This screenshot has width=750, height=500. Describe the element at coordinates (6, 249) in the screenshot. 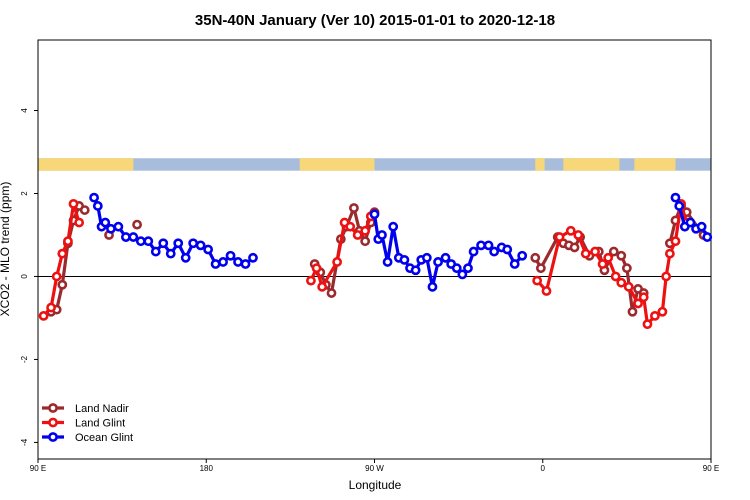

I see `y-axis-label: XCO2 - MLO trend (ppm)` at that location.